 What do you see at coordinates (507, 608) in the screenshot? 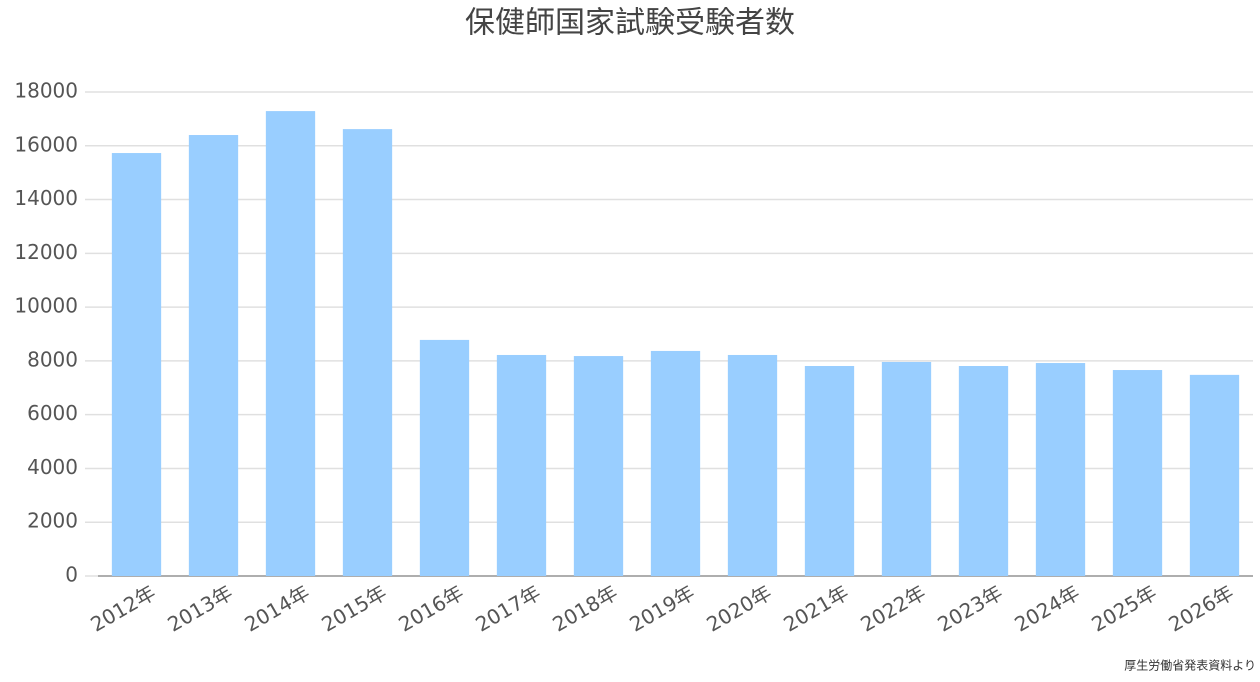
I see `x-tick-label: 2017年` at bounding box center [507, 608].